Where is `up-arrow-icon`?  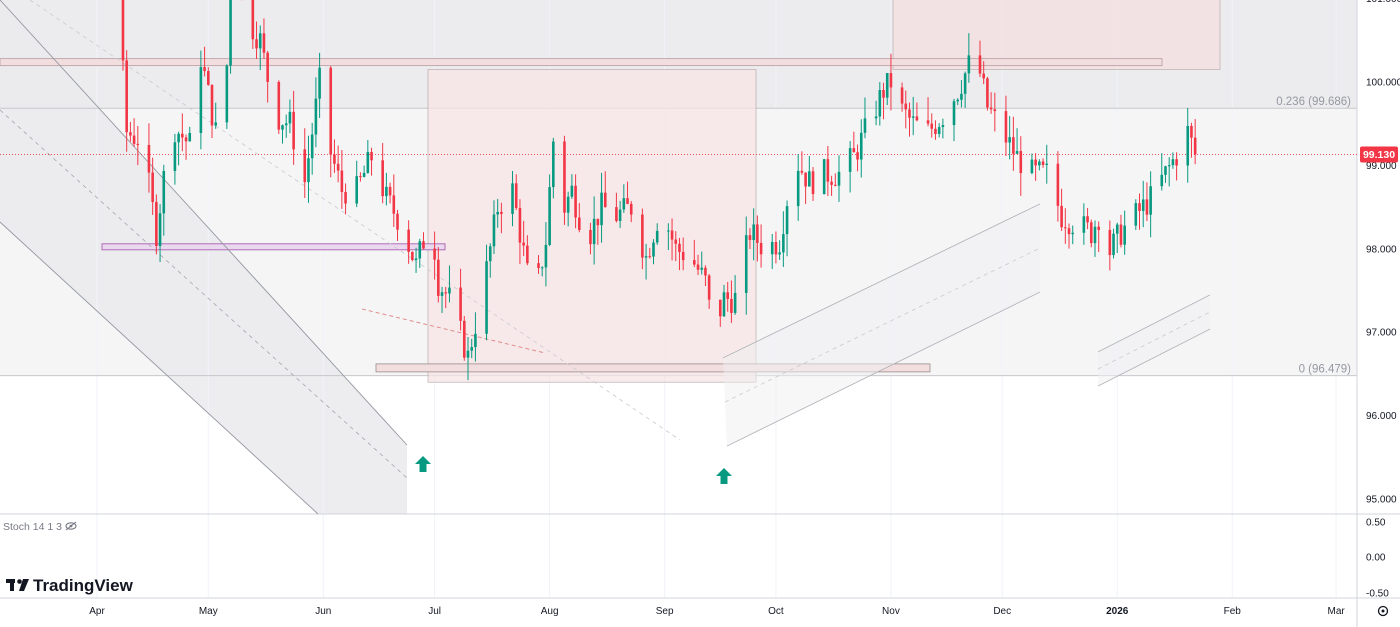 up-arrow-icon is located at coordinates (724, 476).